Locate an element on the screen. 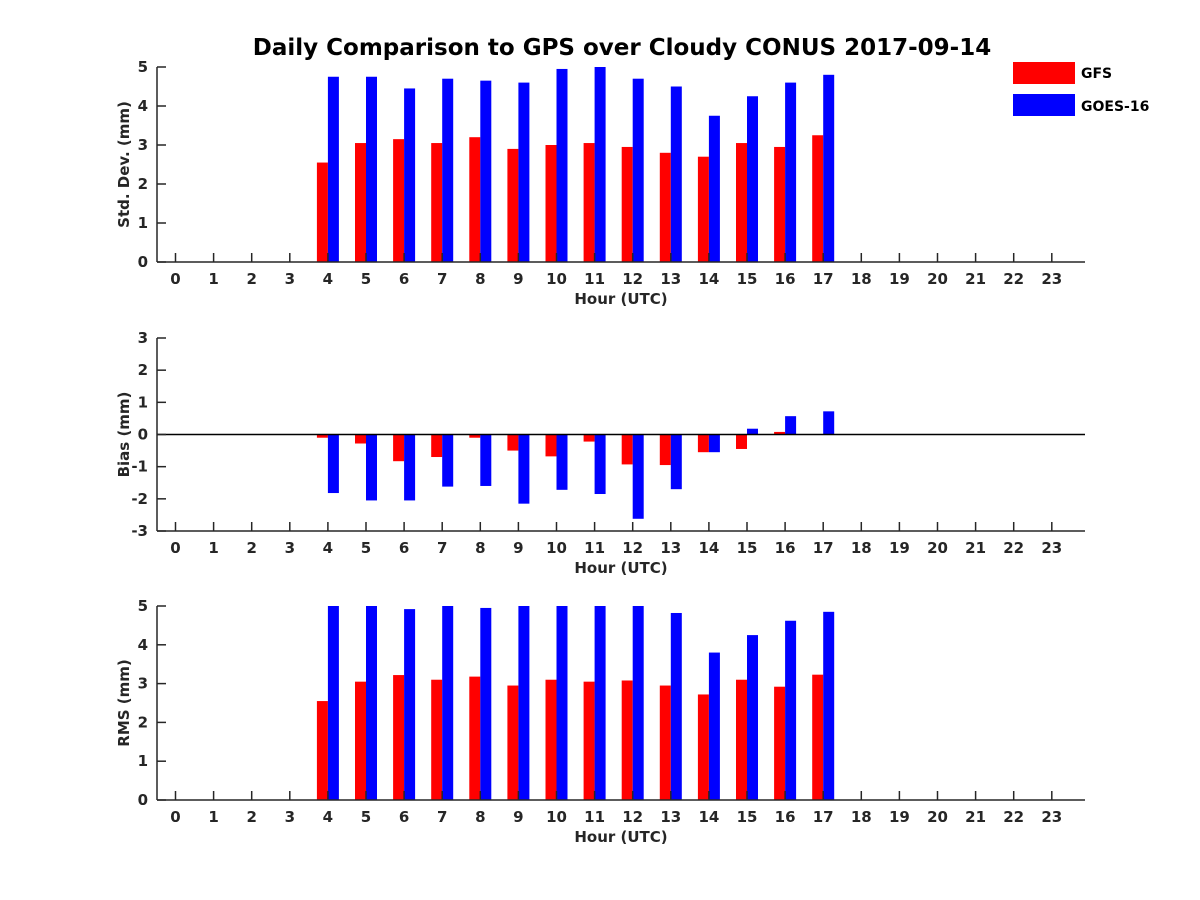  bias-xtick-label: 4 is located at coordinates (328, 548).